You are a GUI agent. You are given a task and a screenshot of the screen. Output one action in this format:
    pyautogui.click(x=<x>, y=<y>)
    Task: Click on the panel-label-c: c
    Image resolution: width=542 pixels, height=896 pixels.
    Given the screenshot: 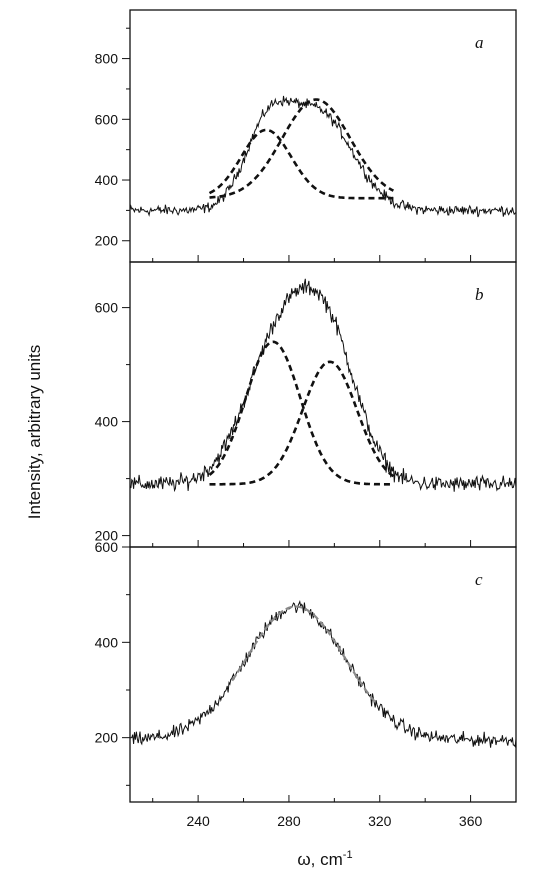 What is the action you would take?
    pyautogui.click(x=479, y=579)
    